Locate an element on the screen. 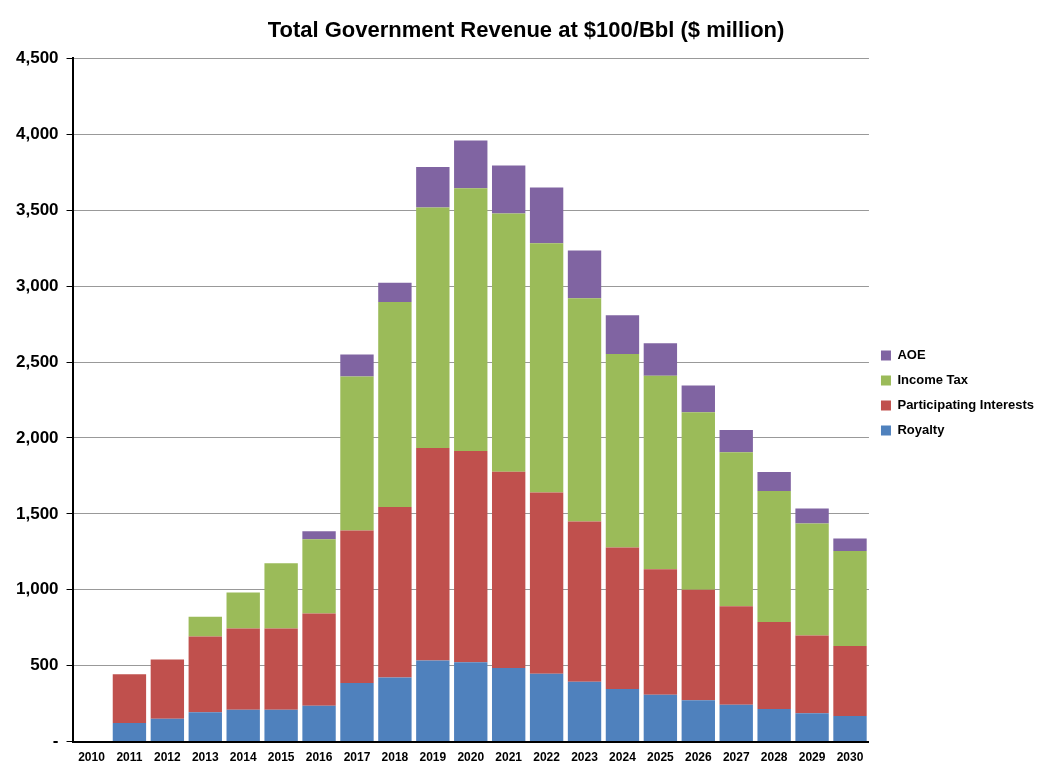 The width and height of the screenshot is (1062, 776). y-tick-label: 500 is located at coordinates (44, 665).